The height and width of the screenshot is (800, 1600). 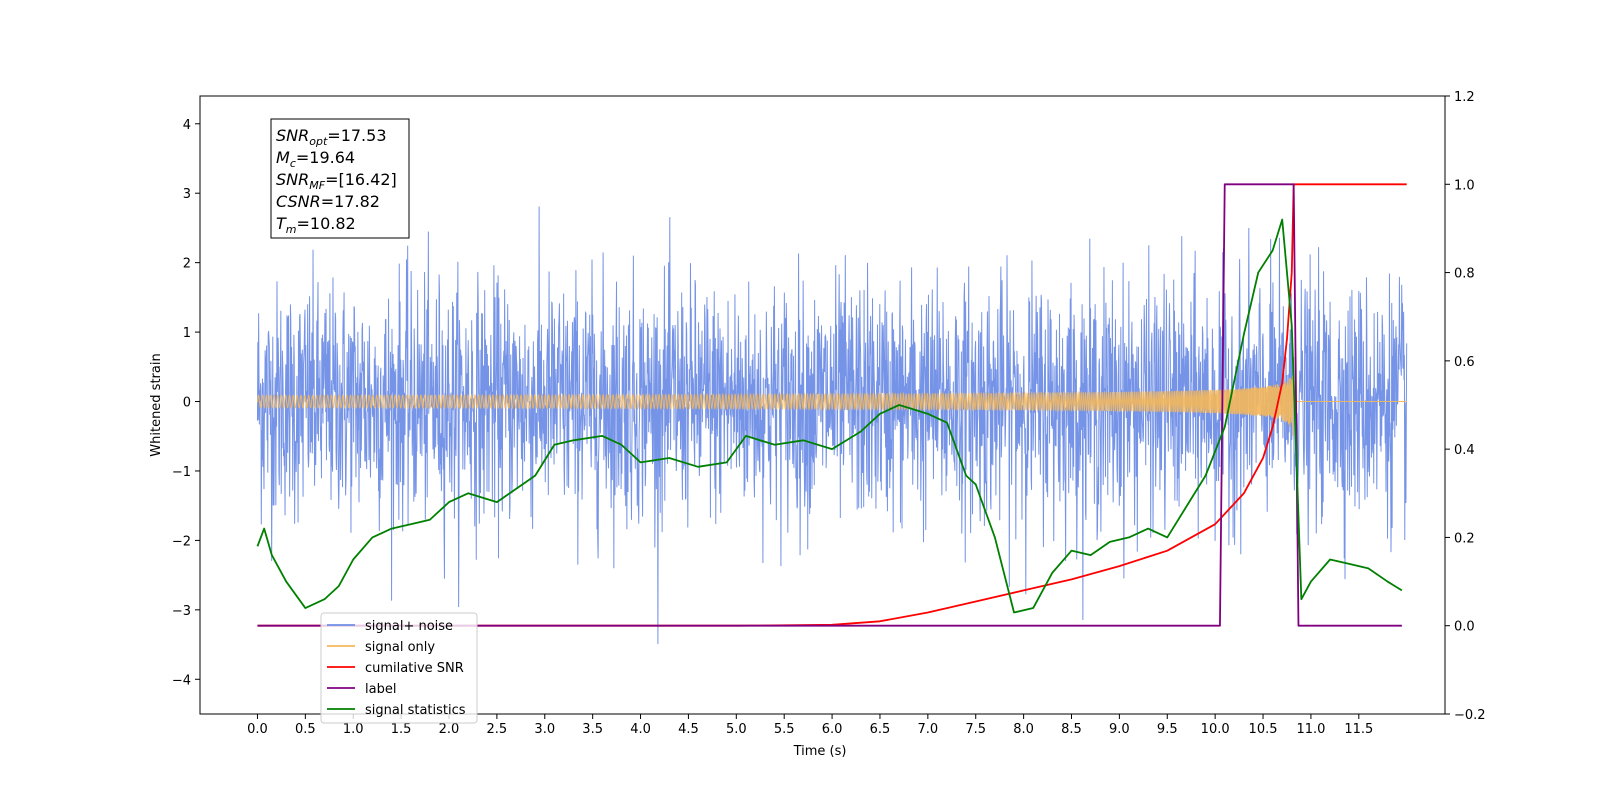 What do you see at coordinates (409, 626) in the screenshot?
I see `legend-label-signal-noise: signal+ noise` at bounding box center [409, 626].